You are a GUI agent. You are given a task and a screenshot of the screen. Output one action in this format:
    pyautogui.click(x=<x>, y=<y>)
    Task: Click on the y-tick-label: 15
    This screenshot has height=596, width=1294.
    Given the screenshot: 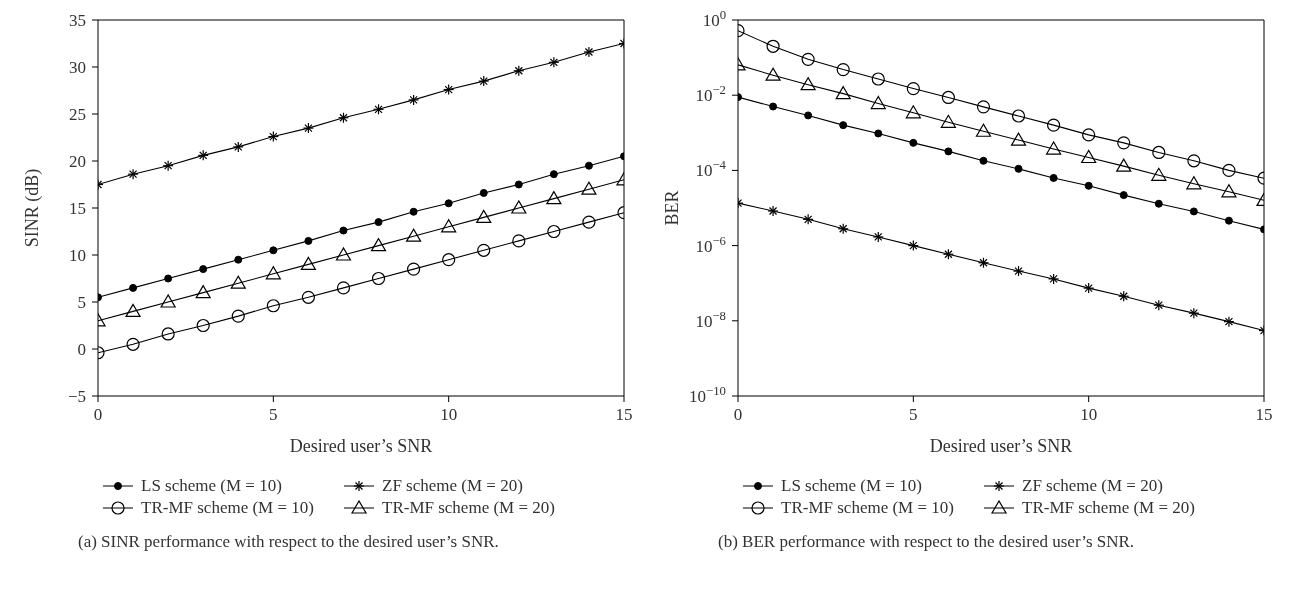 What is the action you would take?
    pyautogui.click(x=77, y=208)
    